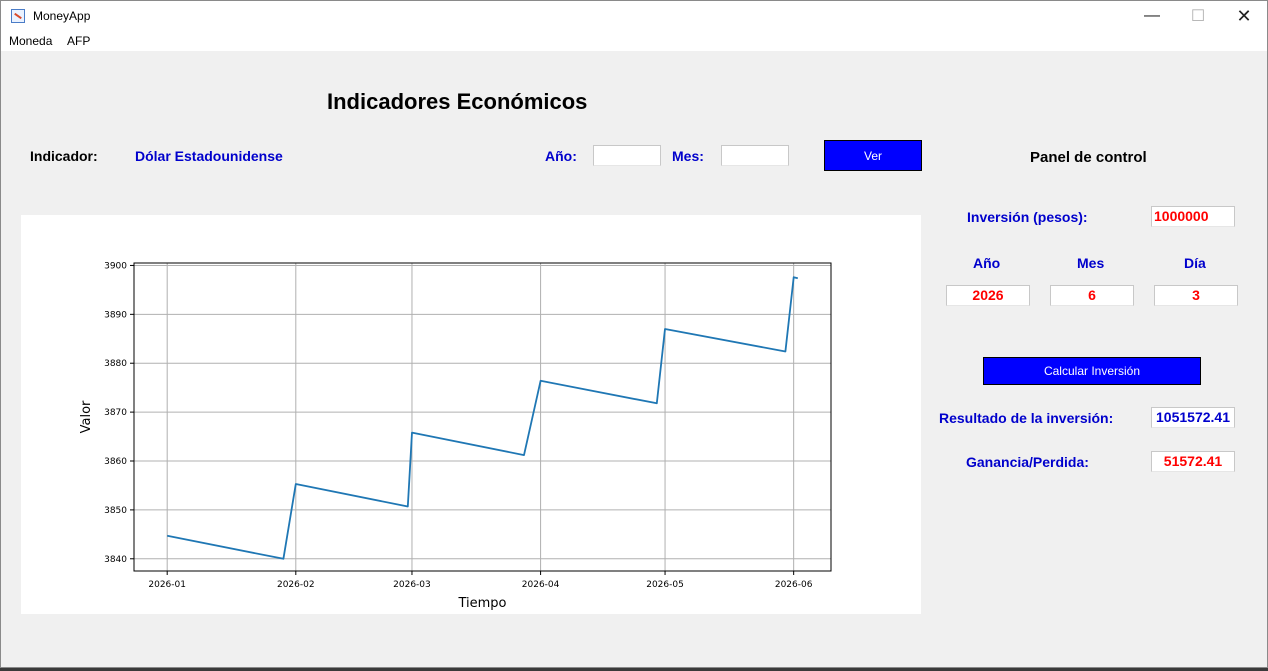 This screenshot has width=1268, height=671. I want to click on y-tick-label: 3850, so click(115, 511).